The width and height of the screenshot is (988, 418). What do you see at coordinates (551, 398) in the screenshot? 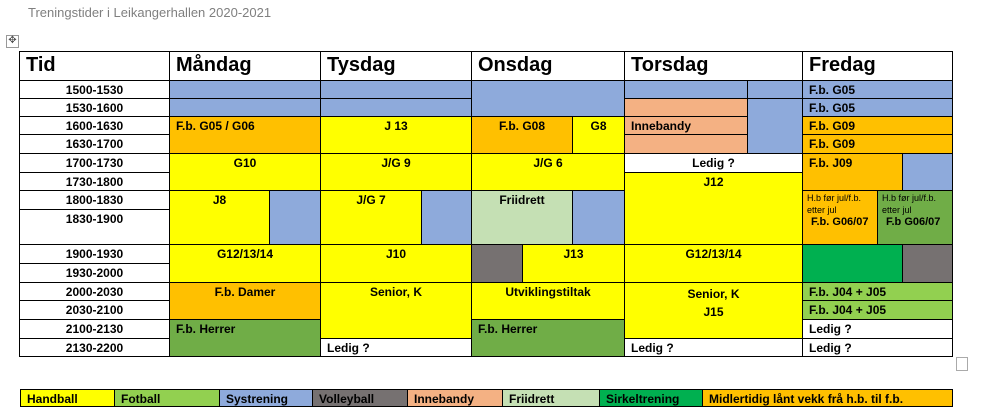
I see `legend-friidrett: Friidrett` at bounding box center [551, 398].